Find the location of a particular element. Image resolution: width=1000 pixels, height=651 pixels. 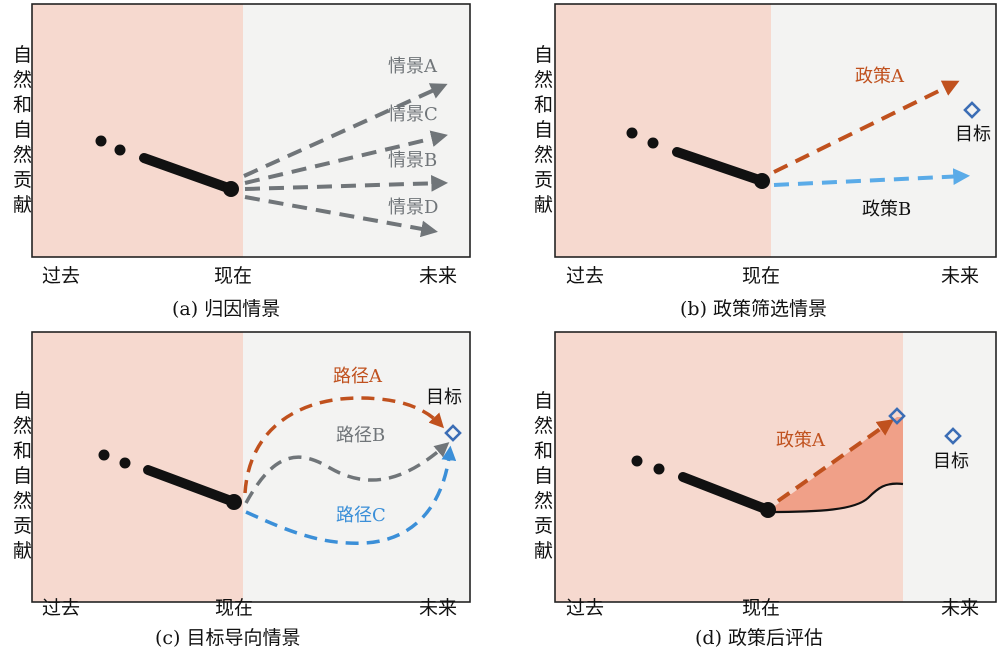

path-a-curve is located at coordinates (344, 445).